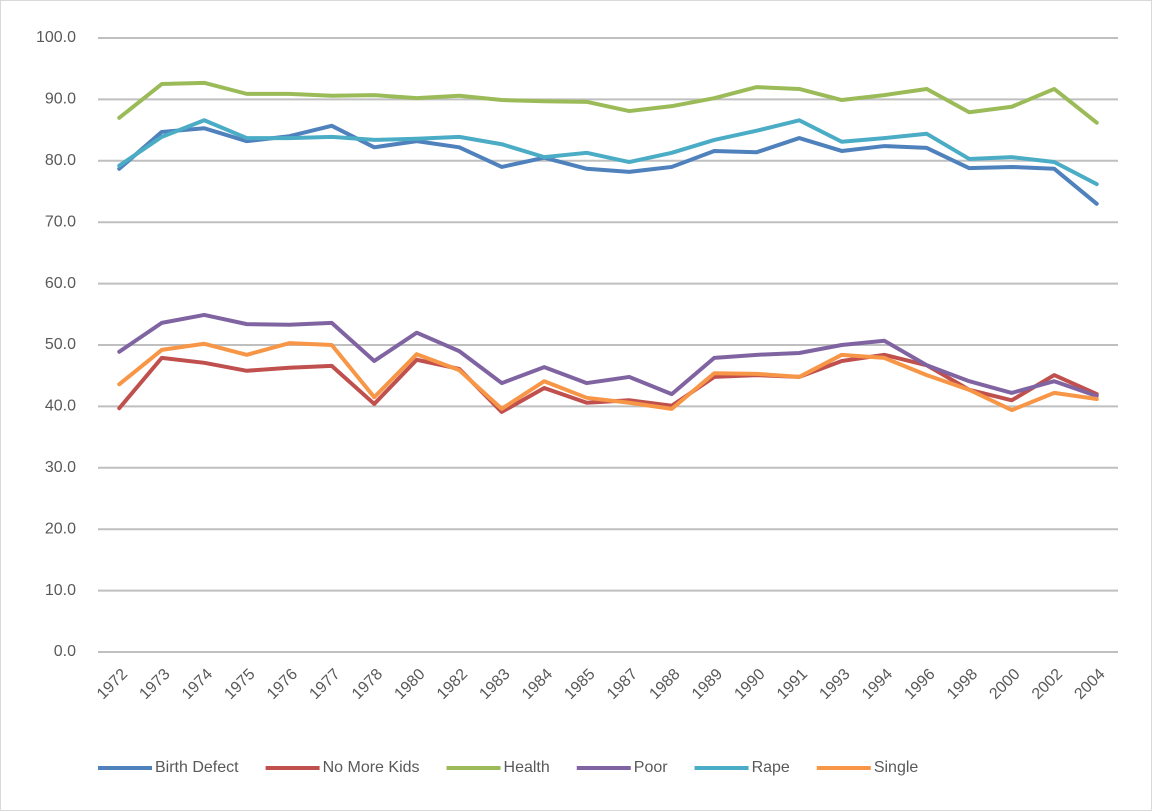 This screenshot has width=1152, height=811. I want to click on y-tick-label: 20.0, so click(60, 528).